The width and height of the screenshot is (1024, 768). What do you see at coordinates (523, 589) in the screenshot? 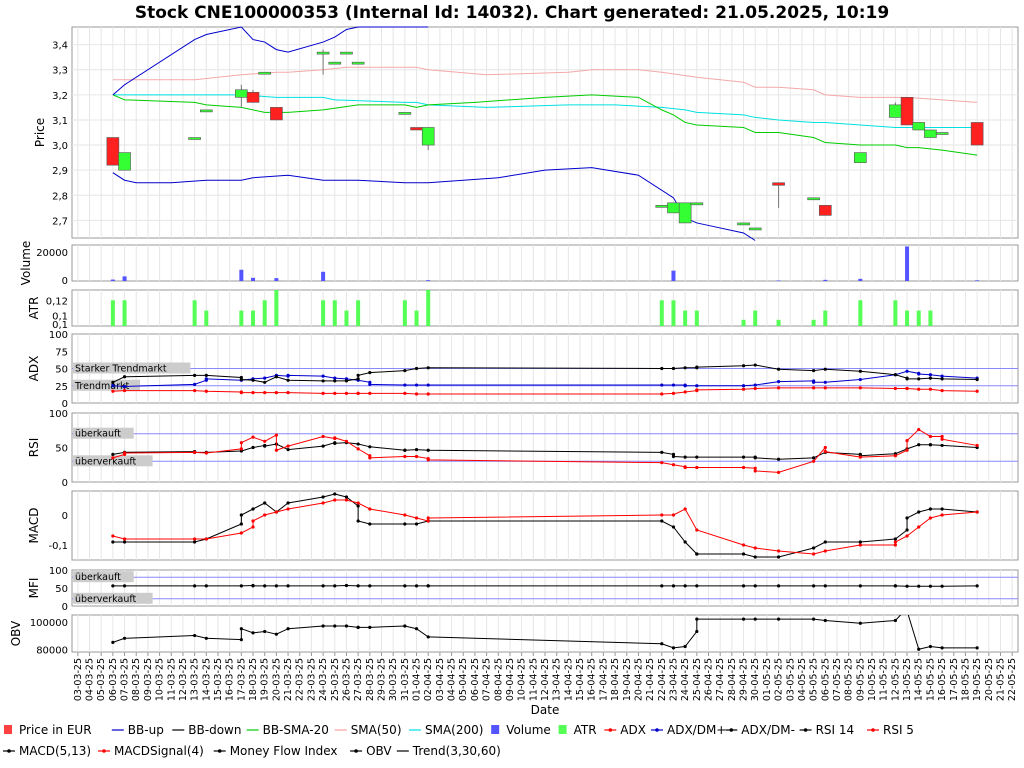
I see `panel-mfi: 0 50 100 MFI überkauft überverkauft` at bounding box center [523, 589].